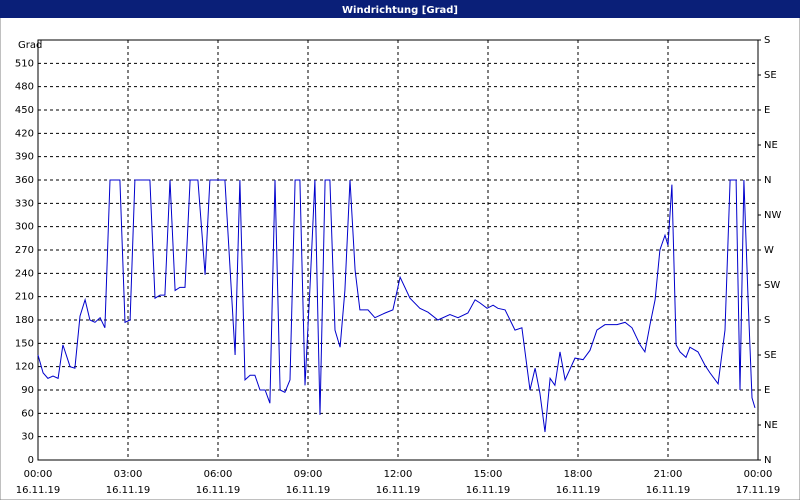 This screenshot has width=800, height=500. Describe the element at coordinates (218, 474) in the screenshot. I see `x-tick-label: 06:00` at that location.